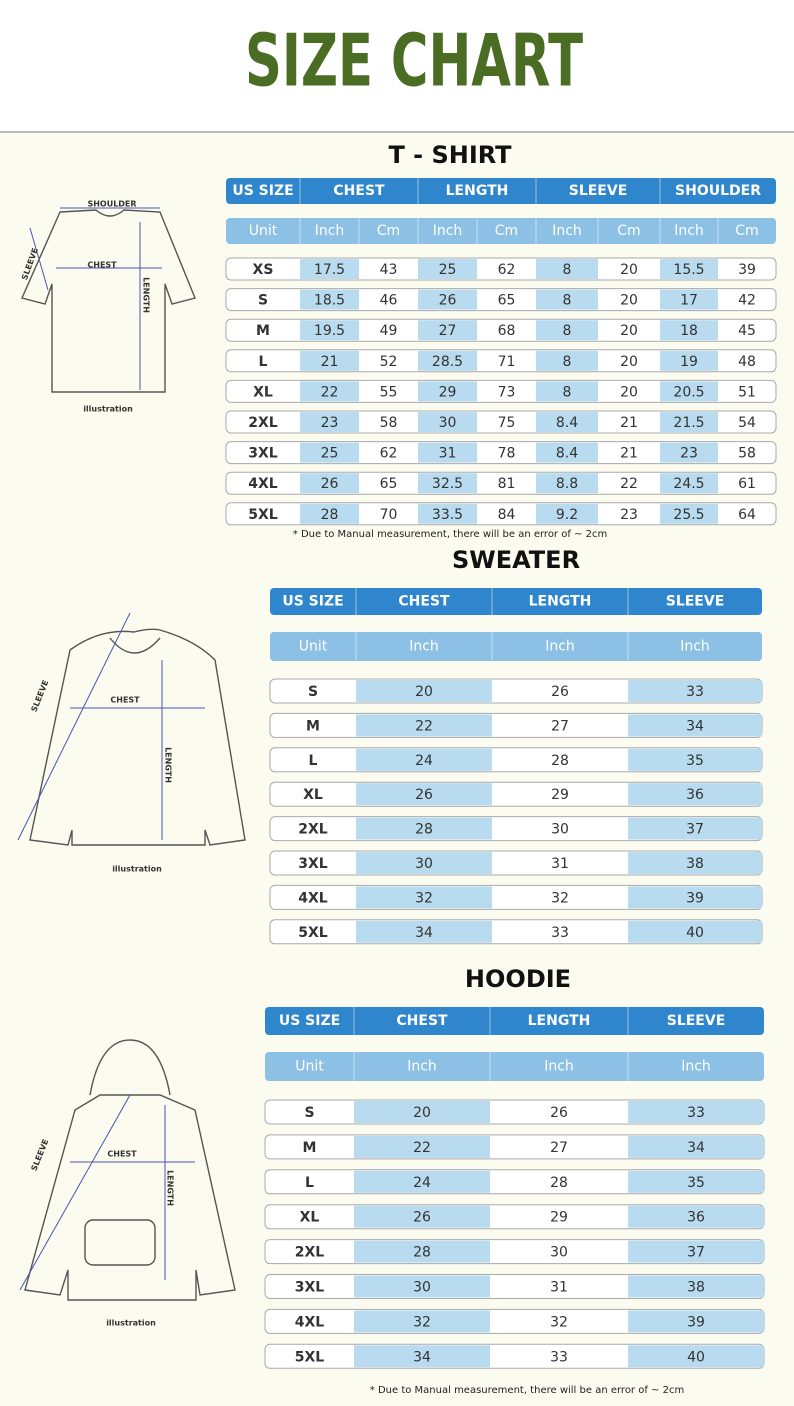 Image resolution: width=794 pixels, height=1406 pixels. Describe the element at coordinates (696, 1218) in the screenshot. I see `measurement-cell: 36` at that location.